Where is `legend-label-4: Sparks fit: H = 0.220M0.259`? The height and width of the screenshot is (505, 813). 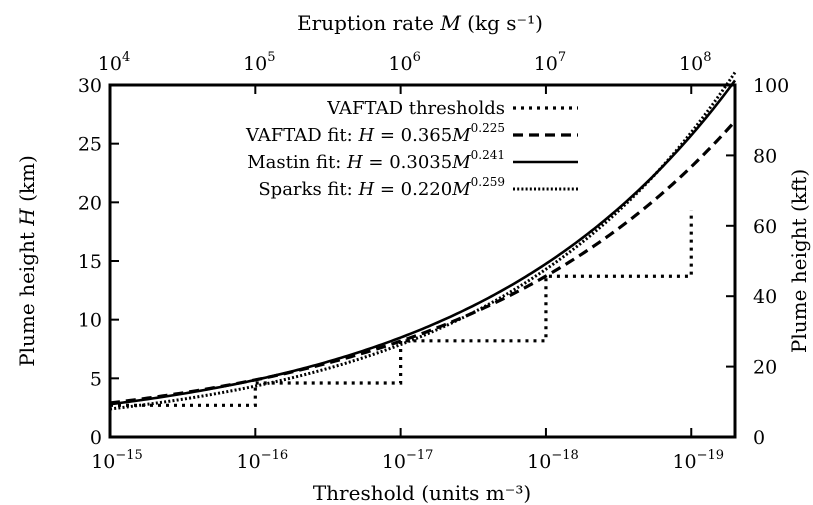
legend-label-4: Sparks fit: H = 0.220M0.259 is located at coordinates (381, 187).